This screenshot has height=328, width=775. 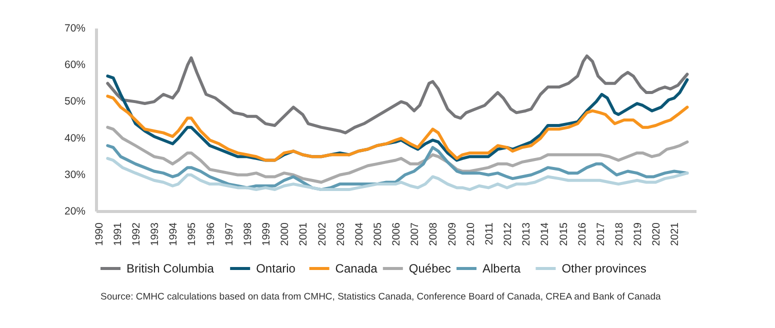 I want to click on x-tick-label: 2016, so click(x=582, y=234).